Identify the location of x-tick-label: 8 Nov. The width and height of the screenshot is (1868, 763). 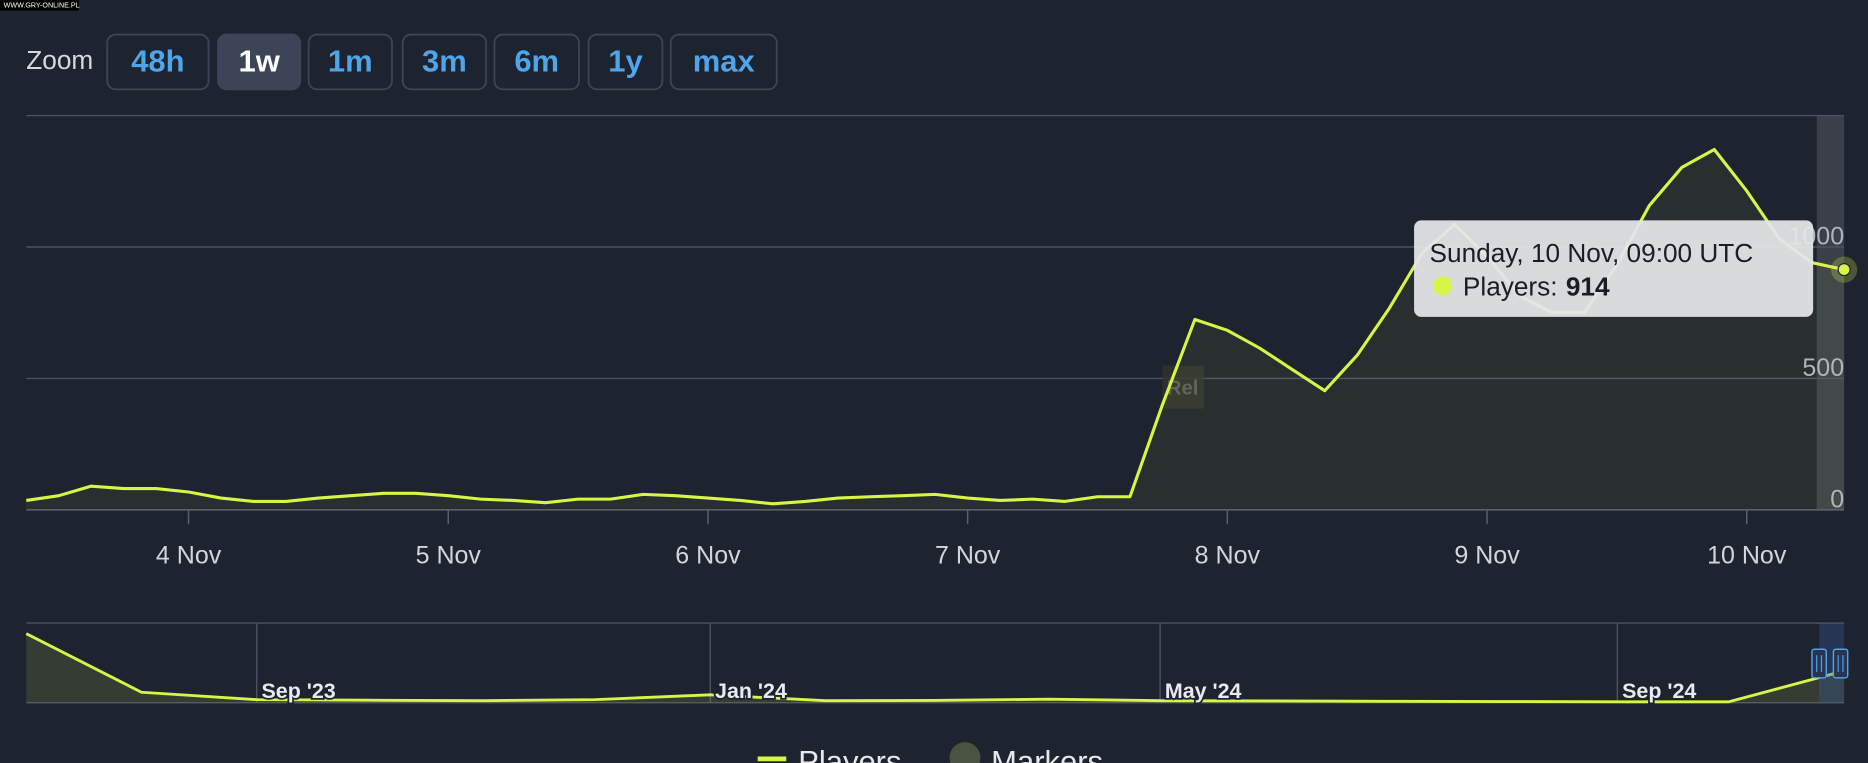
(1228, 555).